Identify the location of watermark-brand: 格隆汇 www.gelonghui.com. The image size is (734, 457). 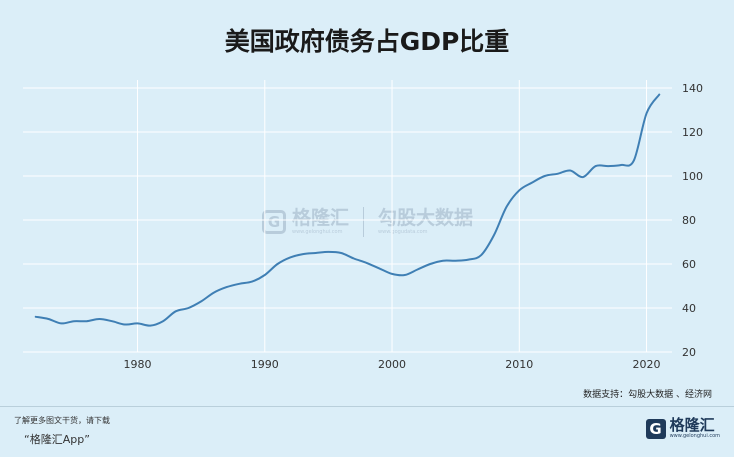
(320, 222).